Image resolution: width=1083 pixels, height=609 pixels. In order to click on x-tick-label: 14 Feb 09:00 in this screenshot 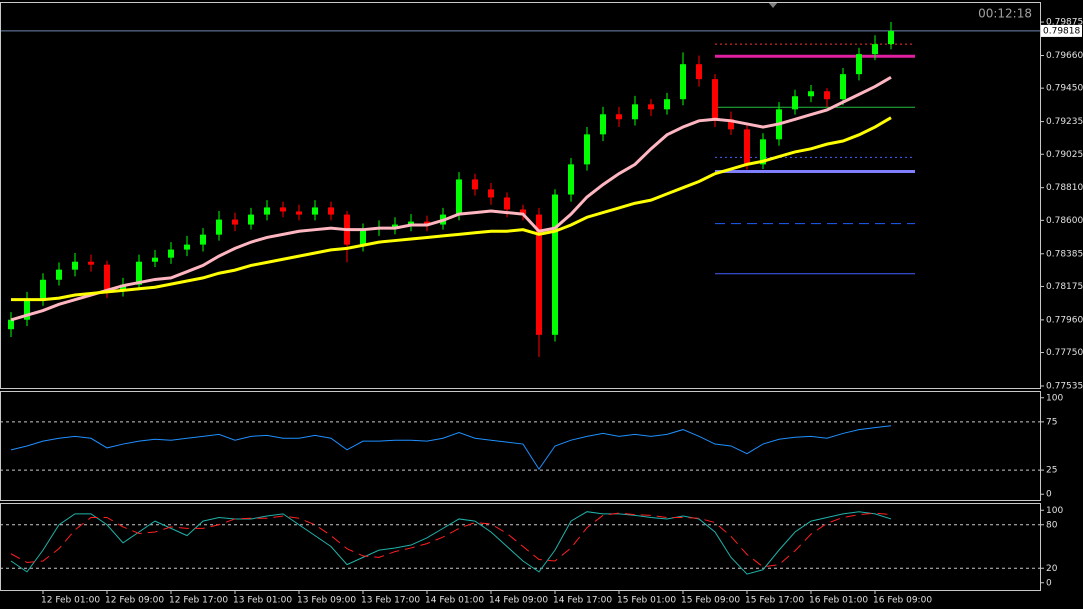, I will do `click(518, 601)`.